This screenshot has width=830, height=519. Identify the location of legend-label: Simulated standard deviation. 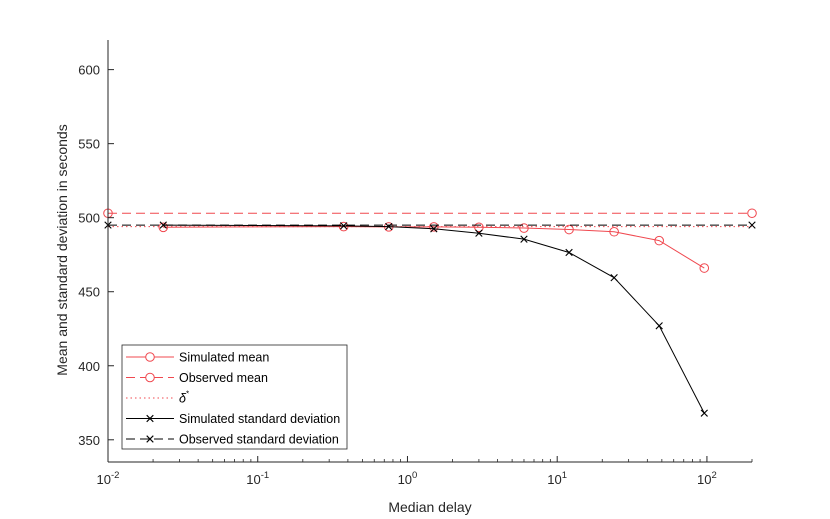
(259, 419).